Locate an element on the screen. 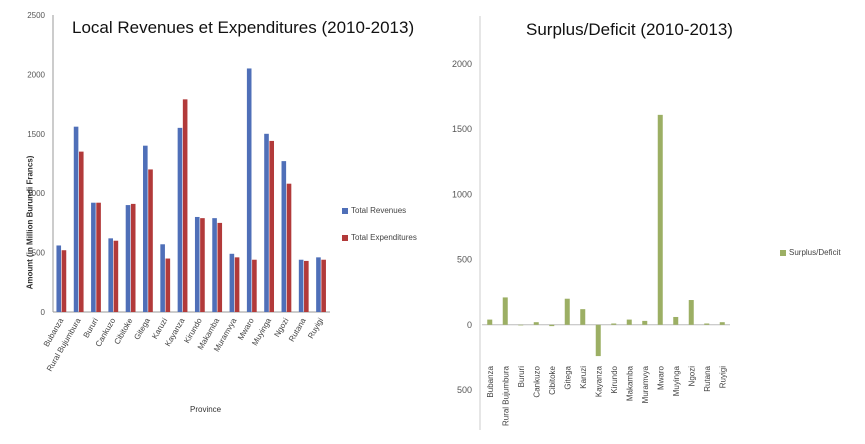  legend-swatch-surplus-deficit is located at coordinates (783, 252).